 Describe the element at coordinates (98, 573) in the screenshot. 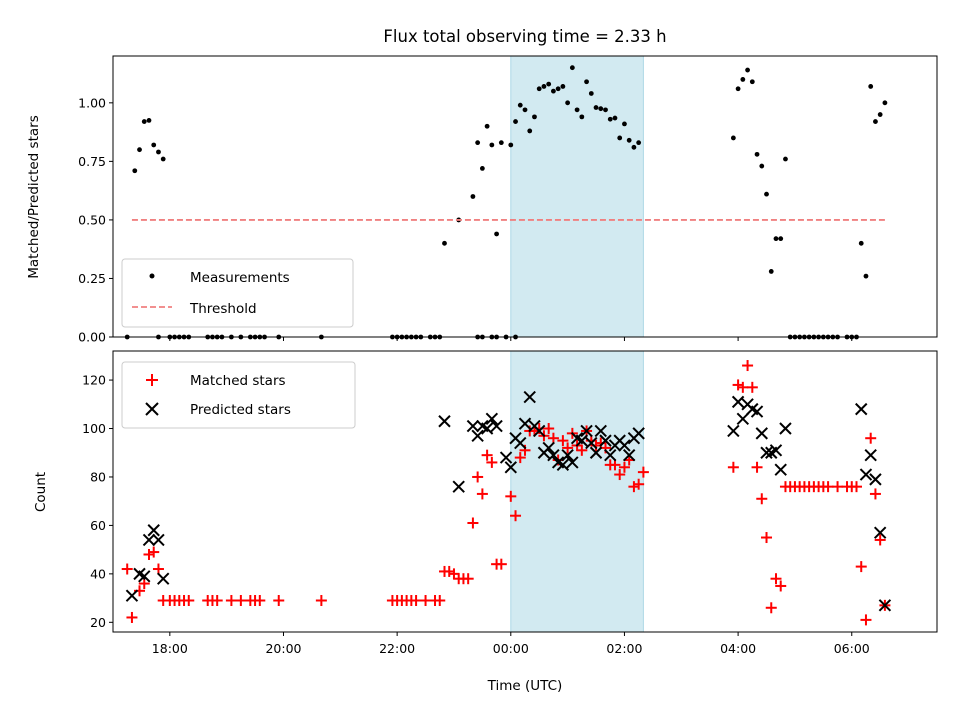

I see `bottom-y-tick-label: 40` at that location.